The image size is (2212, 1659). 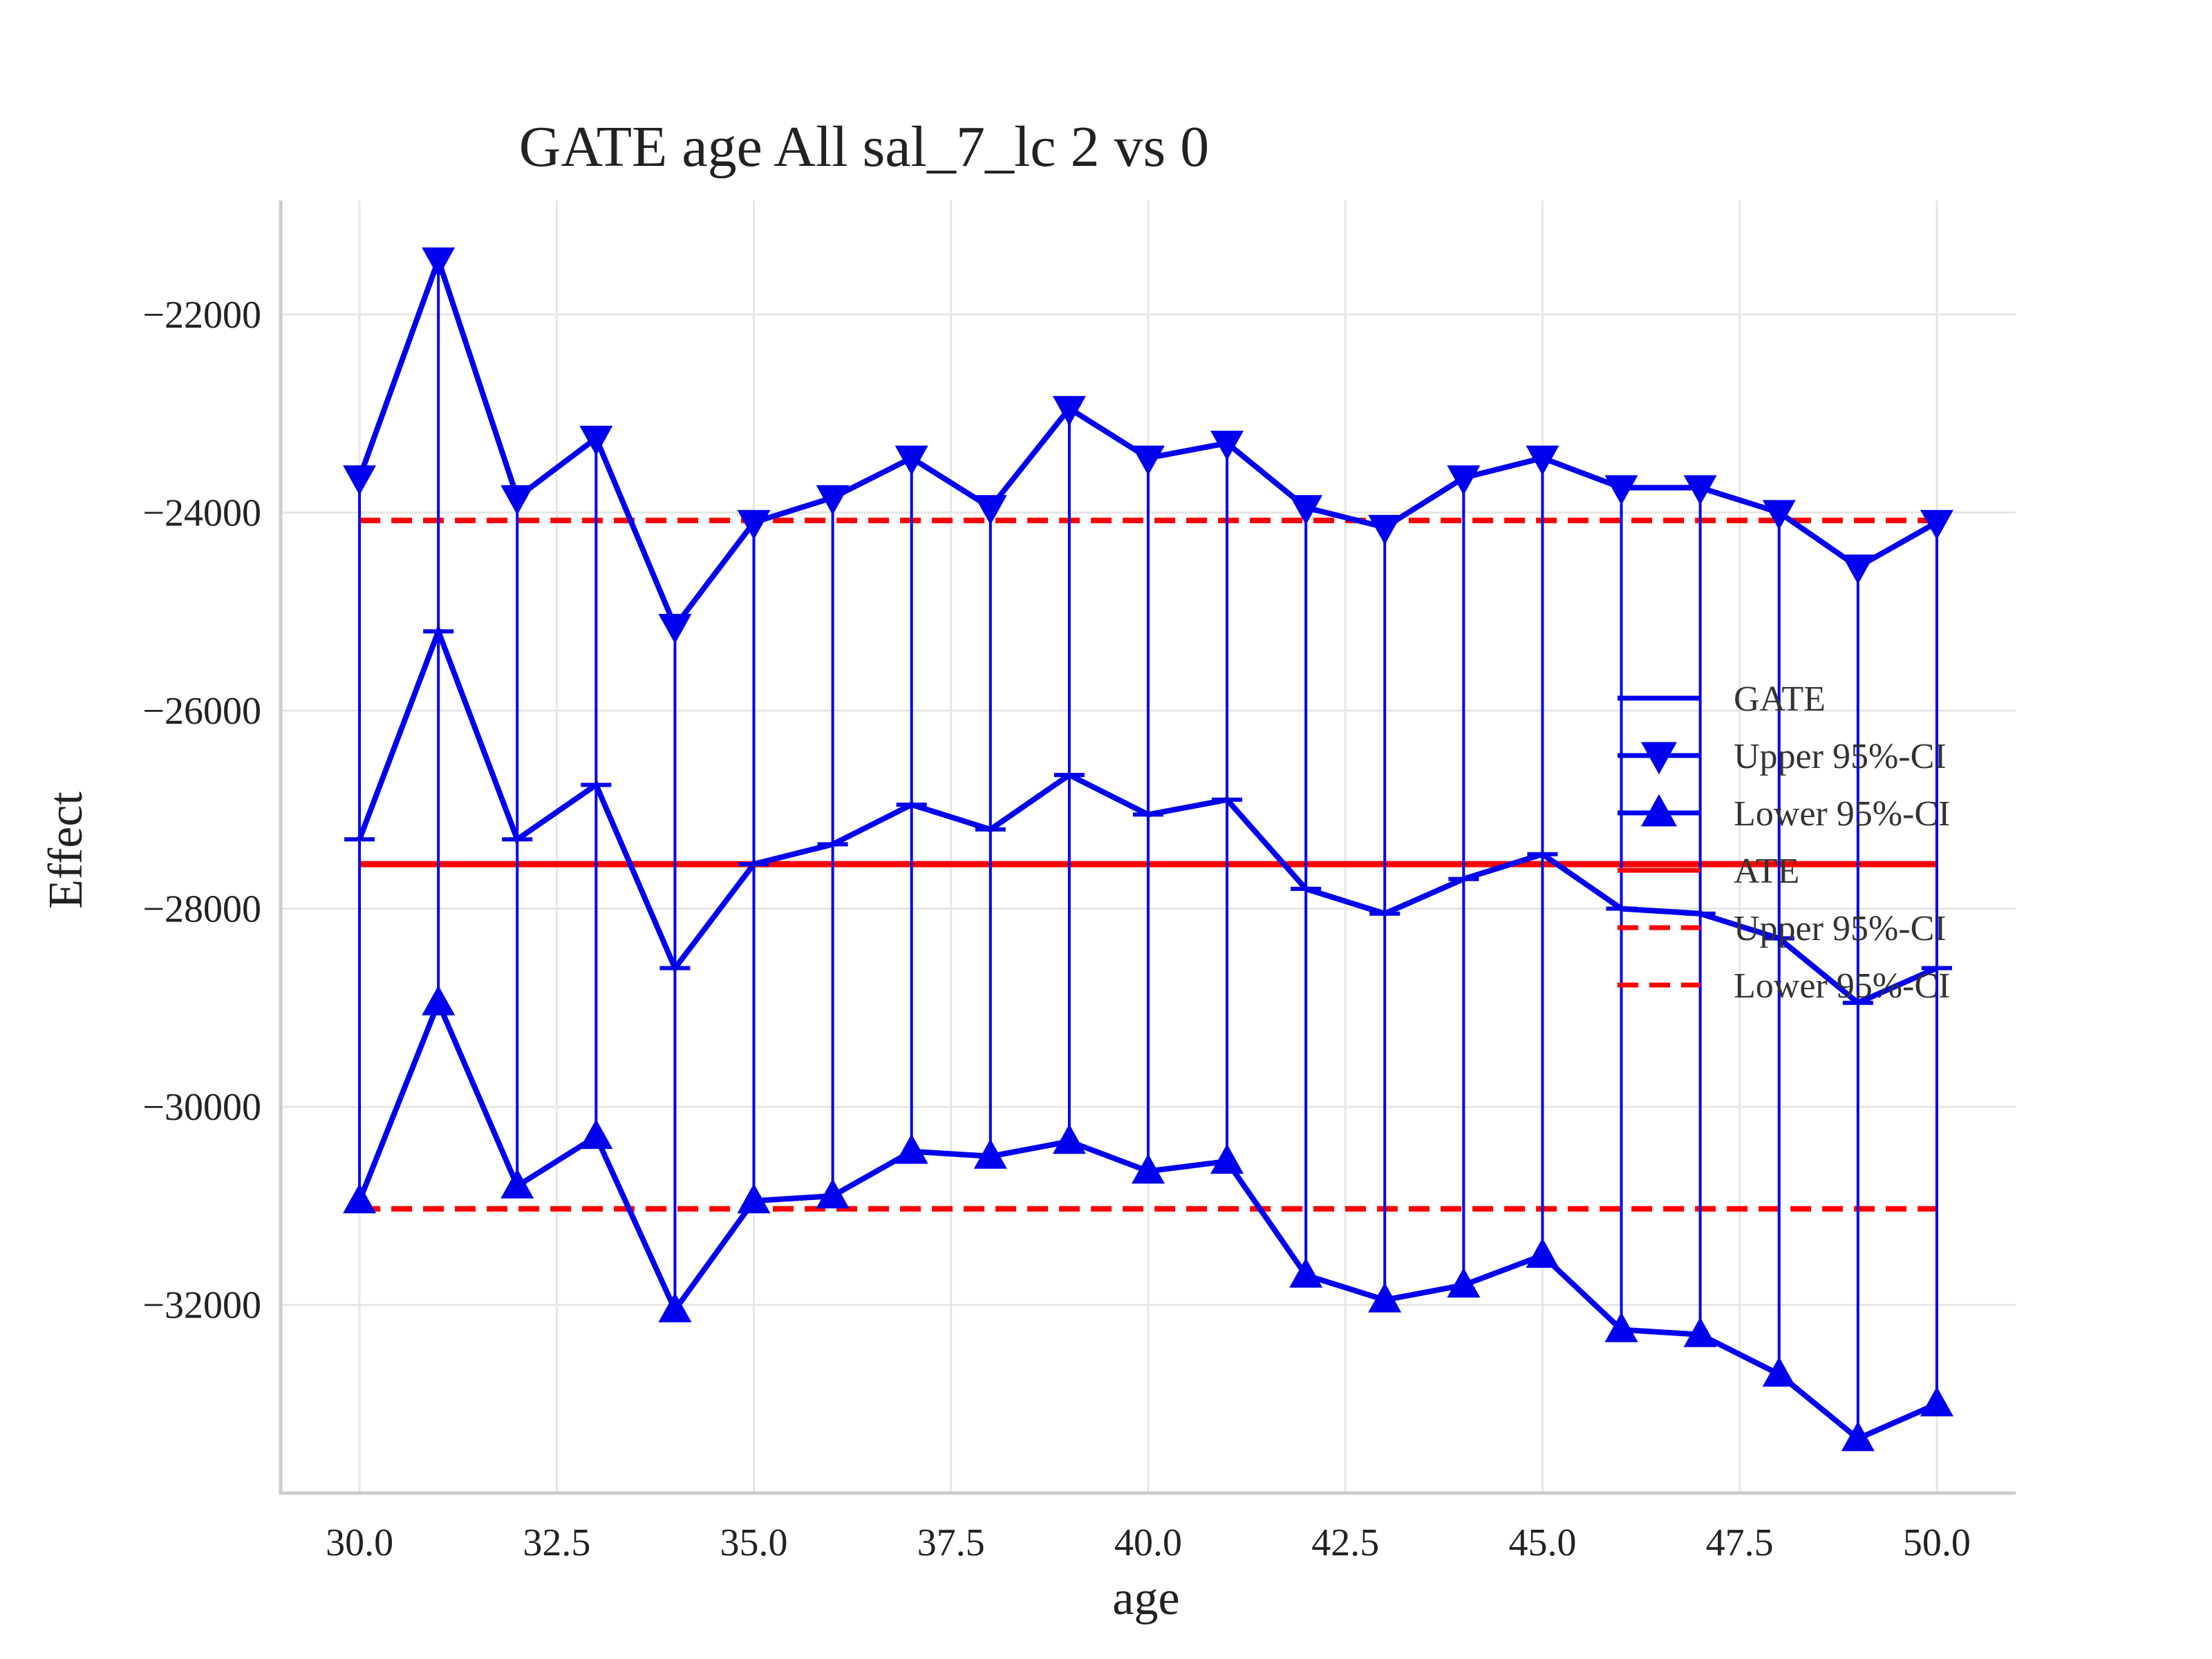 What do you see at coordinates (951, 1543) in the screenshot?
I see `x-tick-label: 37.5` at bounding box center [951, 1543].